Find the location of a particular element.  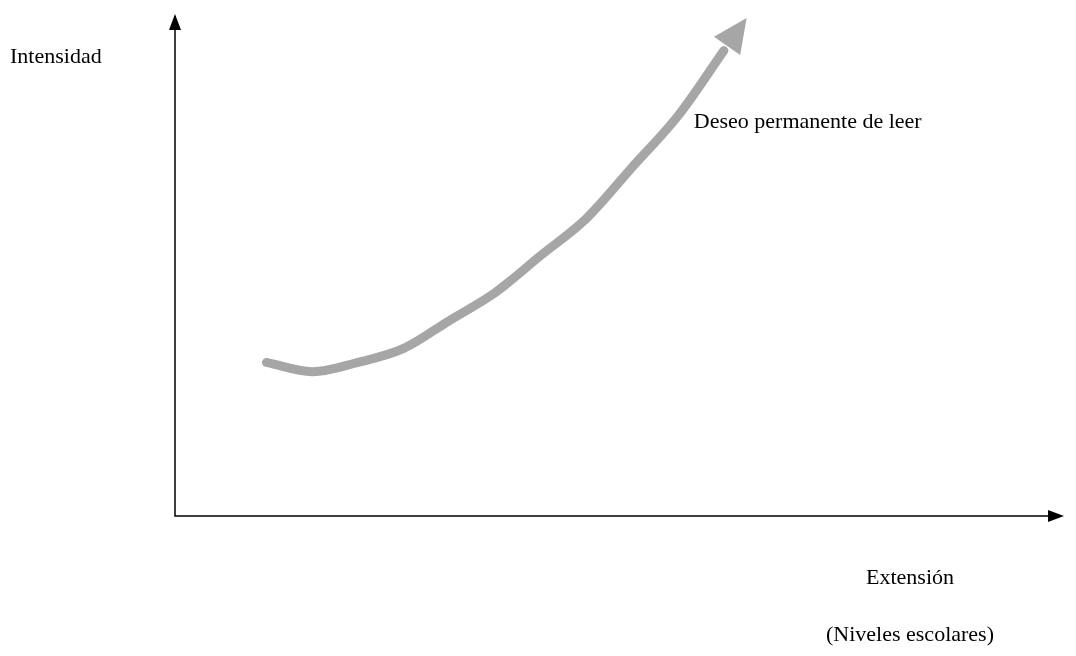

y-axis-title: Intensidad is located at coordinates (56, 55).